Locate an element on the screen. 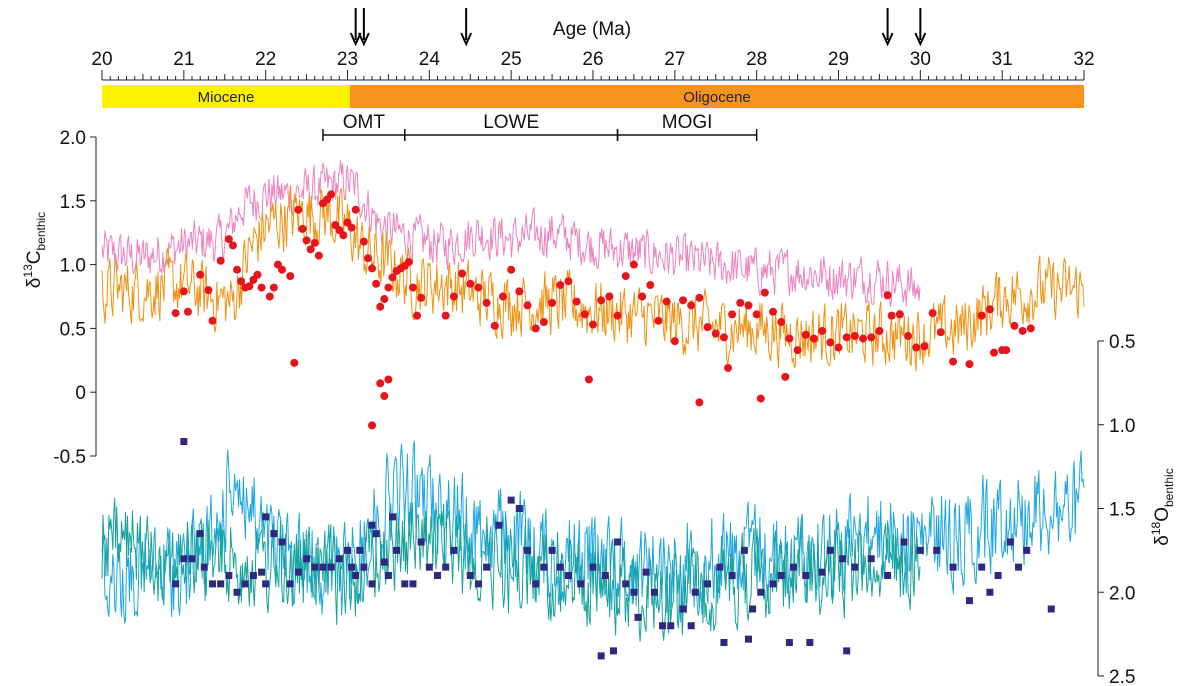 The image size is (1185, 686). event-arrows is located at coordinates (638, 27).